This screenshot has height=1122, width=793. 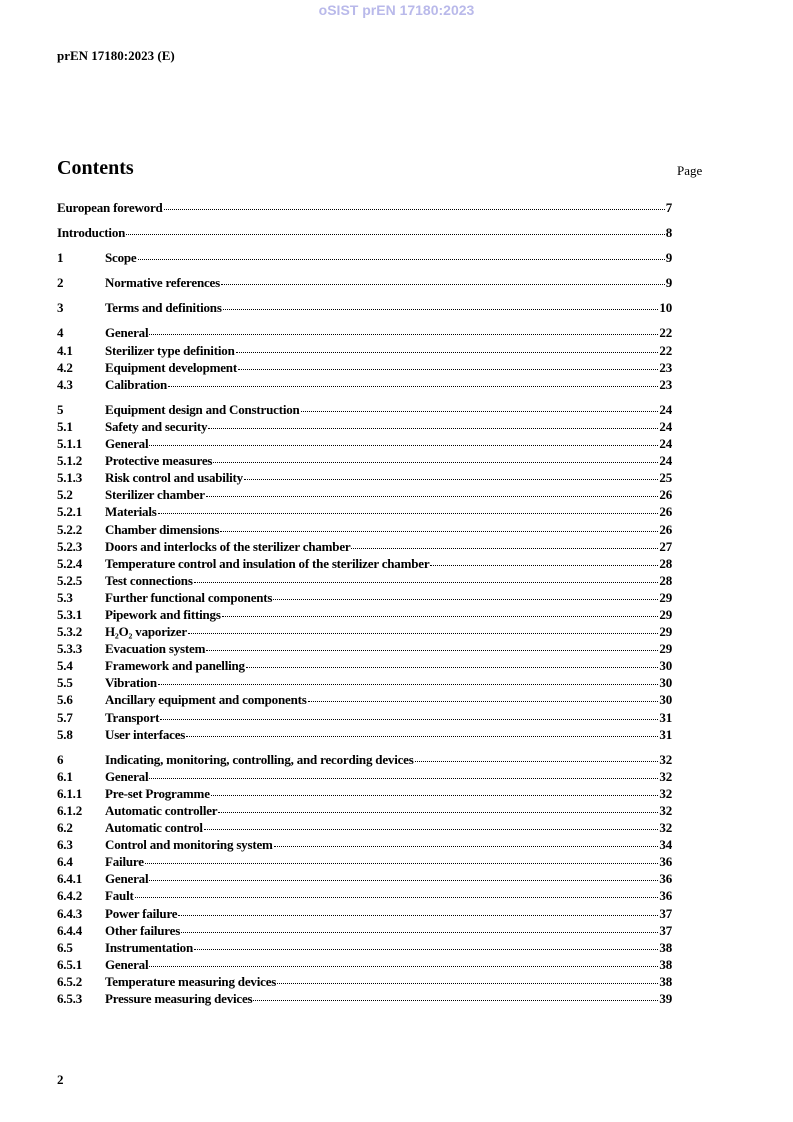 I want to click on toc-entry: 5.2.1 Materials 26, so click(x=364, y=512).